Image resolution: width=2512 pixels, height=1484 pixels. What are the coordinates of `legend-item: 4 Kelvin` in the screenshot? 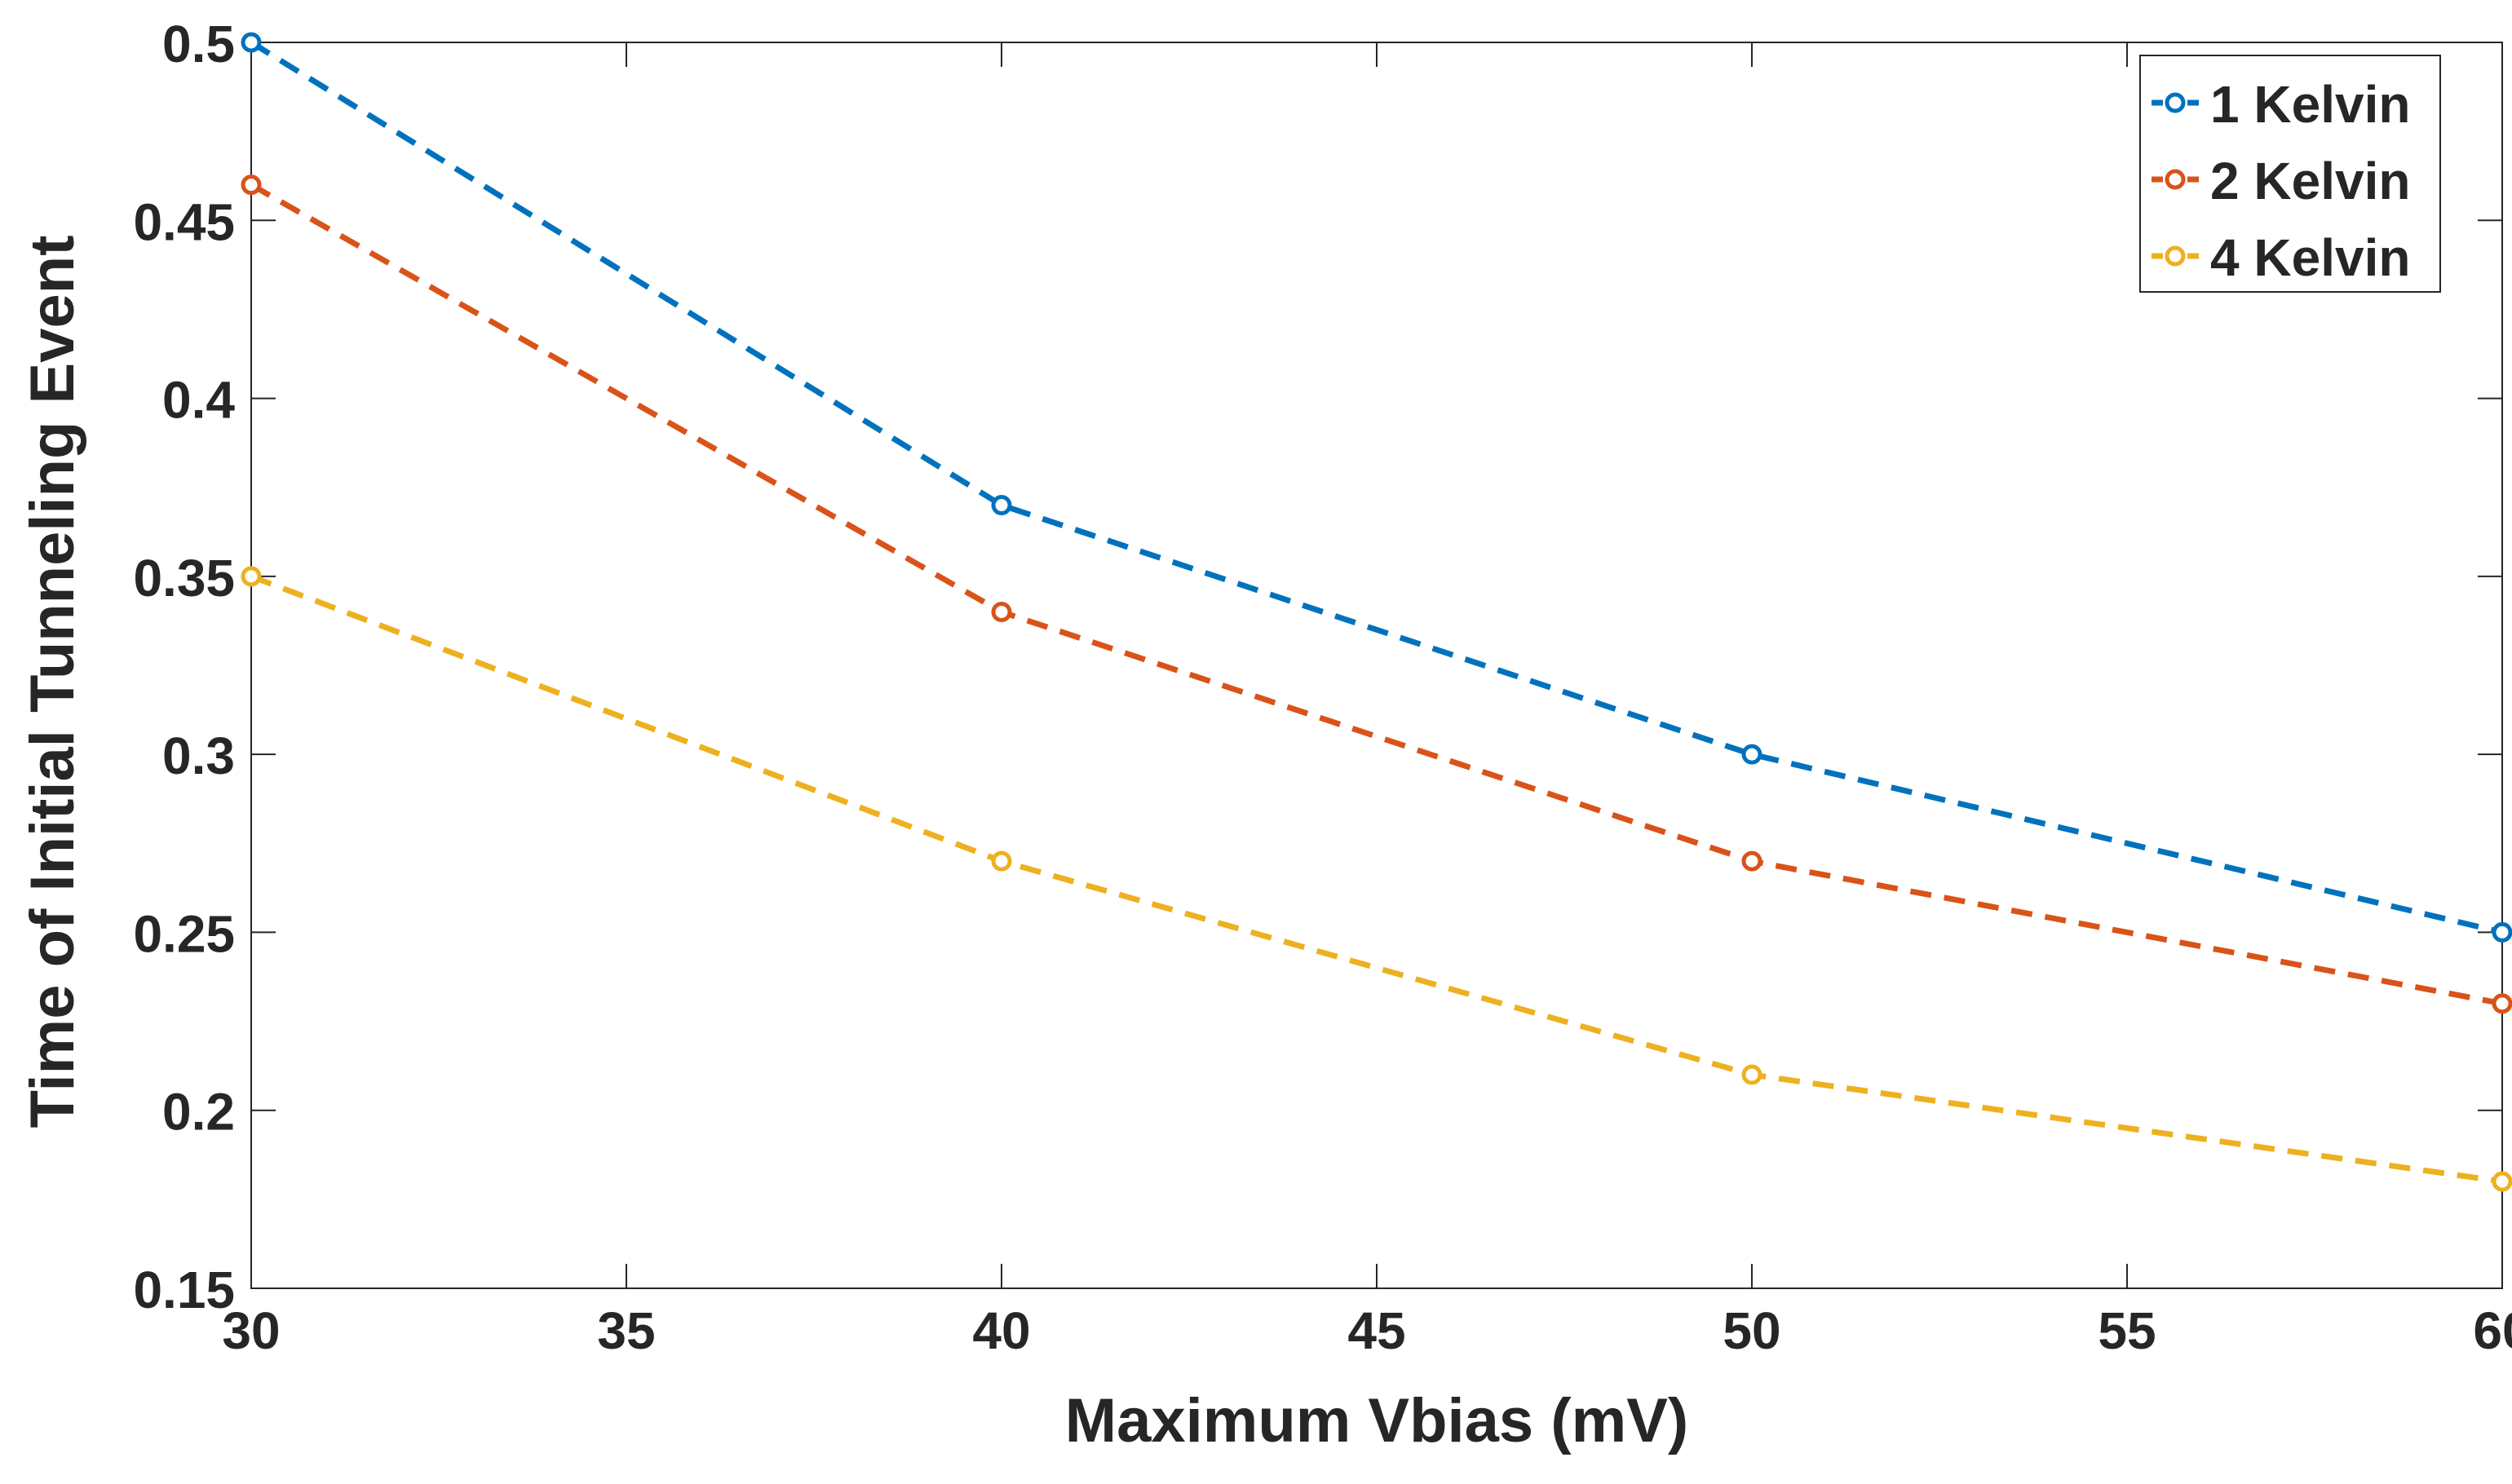 It's located at (2281, 257).